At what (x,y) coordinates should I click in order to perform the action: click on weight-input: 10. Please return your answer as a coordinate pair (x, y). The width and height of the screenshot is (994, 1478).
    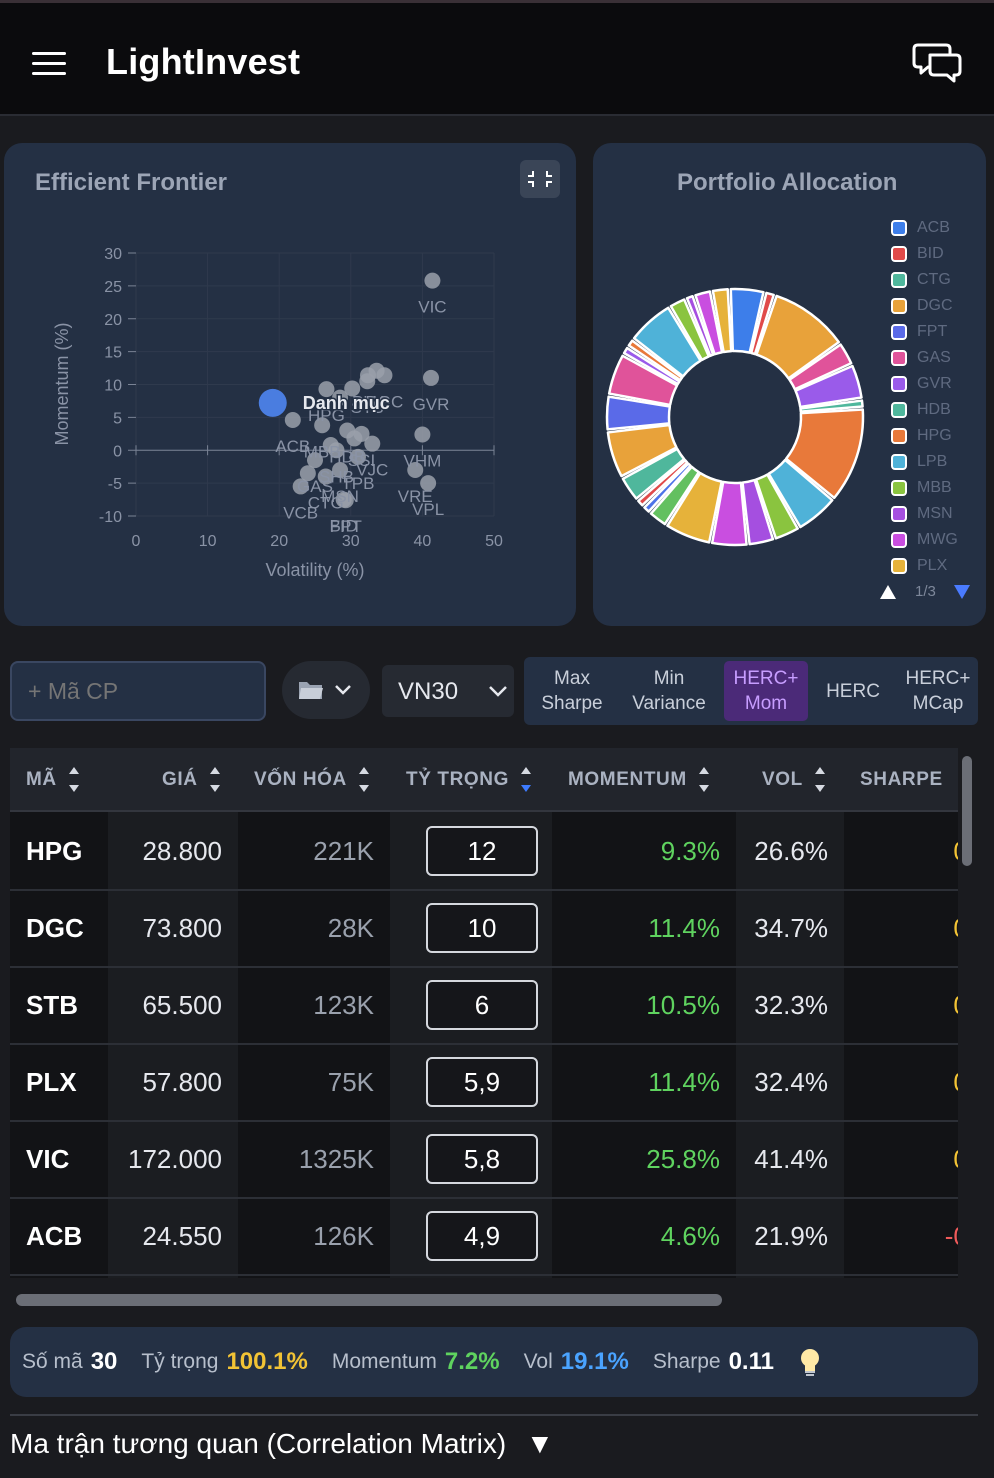
    Looking at the image, I should click on (482, 928).